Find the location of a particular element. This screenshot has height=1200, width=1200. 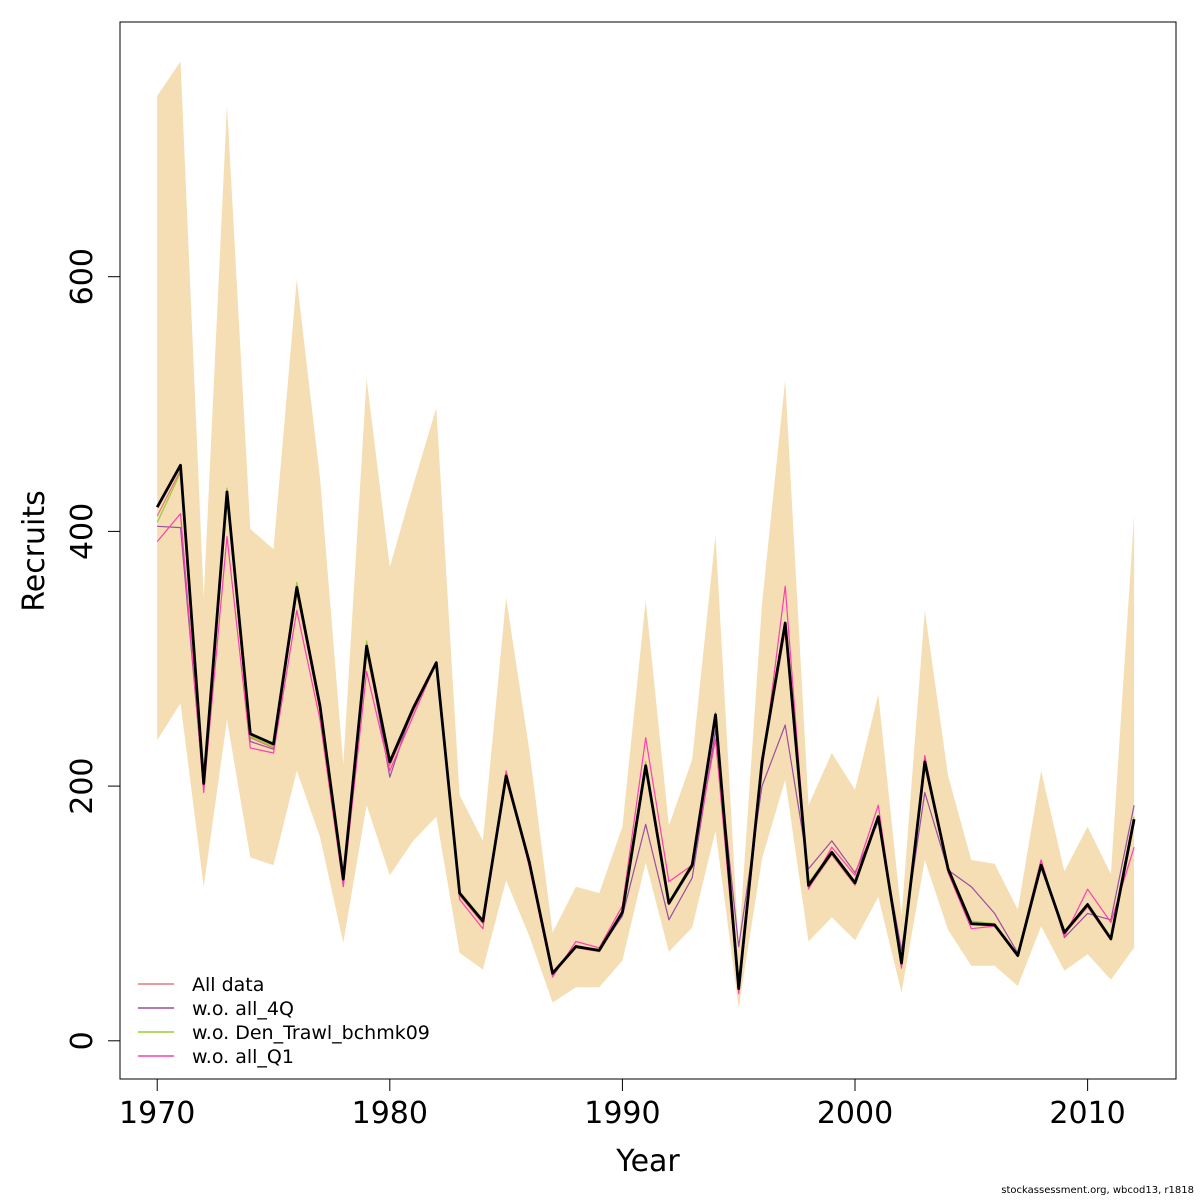

legend-label: w.o. all_4Q is located at coordinates (243, 1009).